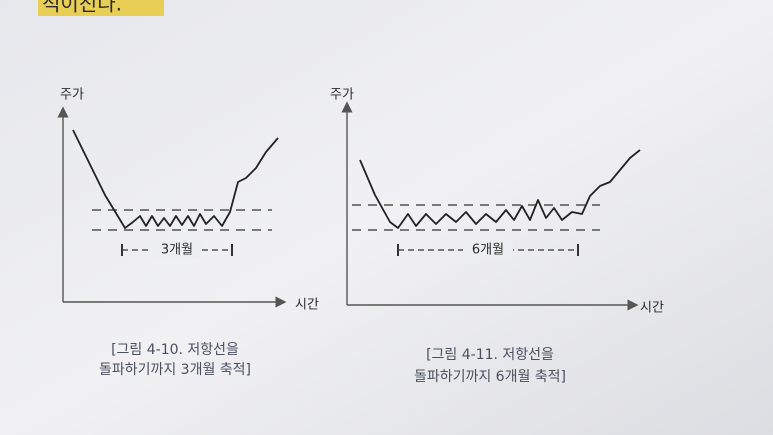 The height and width of the screenshot is (435, 773). What do you see at coordinates (175, 370) in the screenshot?
I see `caption-line: 돌파하기까지 3개월 축적]` at bounding box center [175, 370].